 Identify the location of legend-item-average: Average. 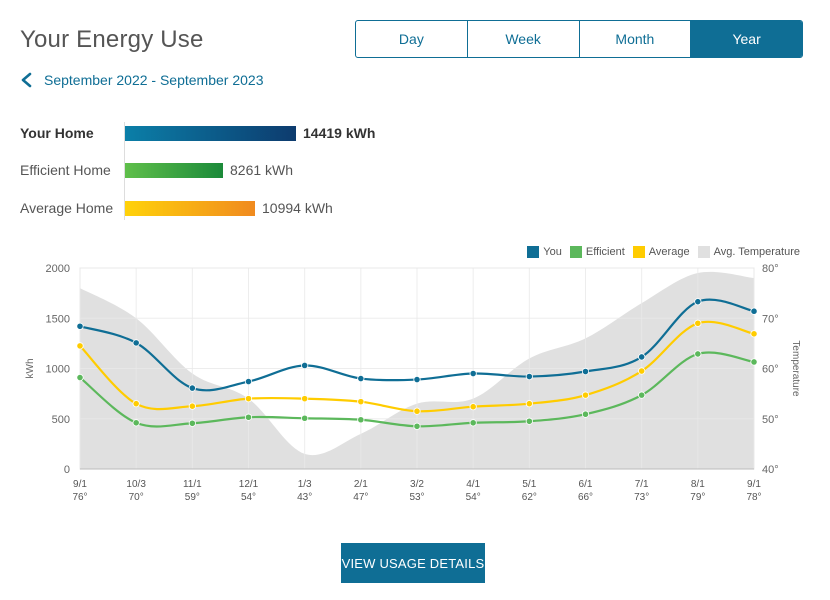
(661, 252).